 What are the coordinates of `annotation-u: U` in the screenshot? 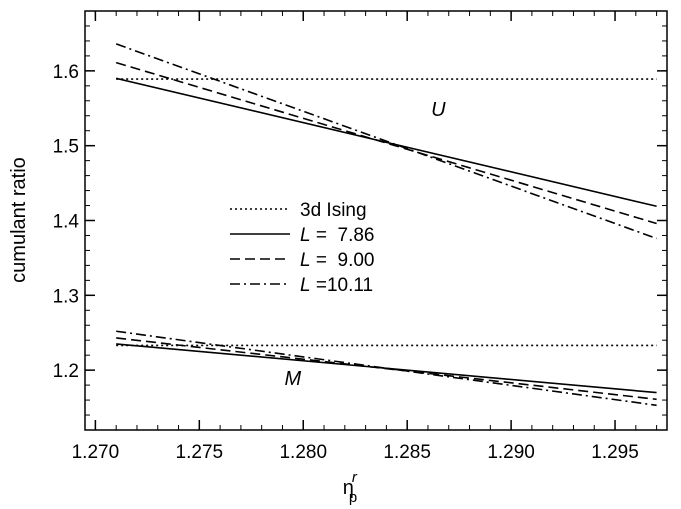 It's located at (438, 110).